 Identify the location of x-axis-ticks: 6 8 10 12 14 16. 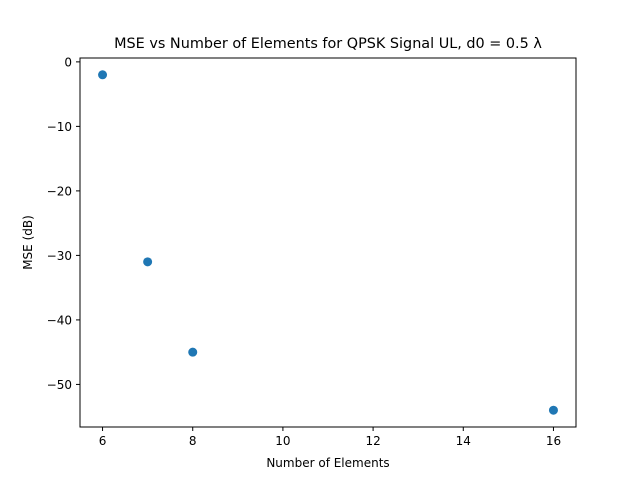
(330, 437).